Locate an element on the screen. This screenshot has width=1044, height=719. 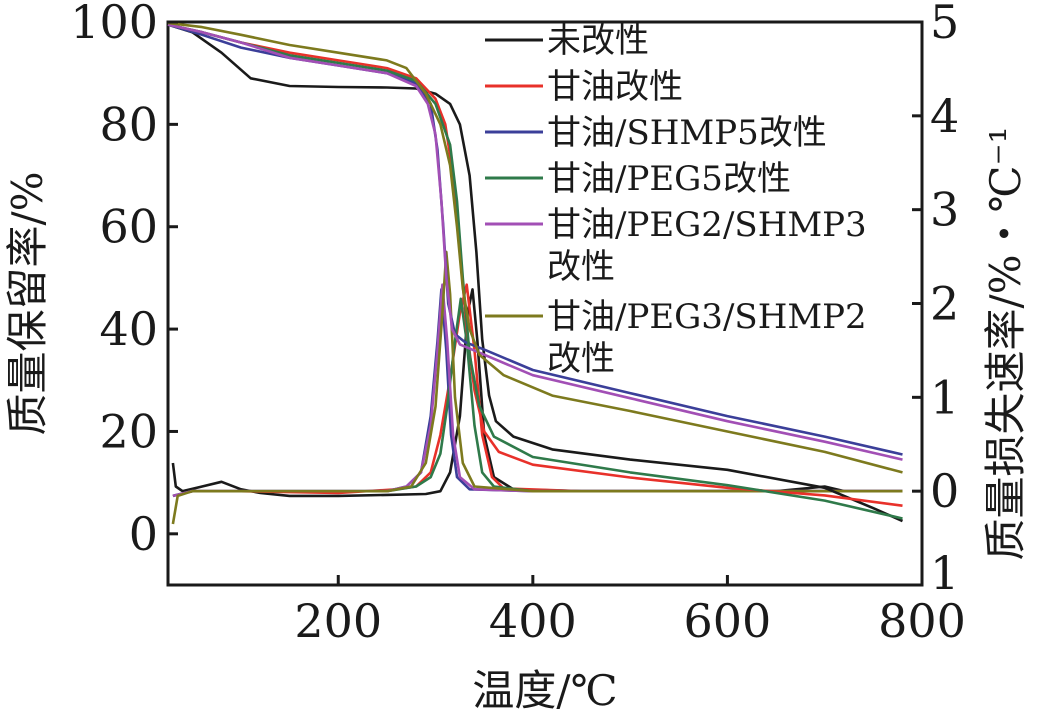
x-tick-label: 200 is located at coordinates (338, 621).